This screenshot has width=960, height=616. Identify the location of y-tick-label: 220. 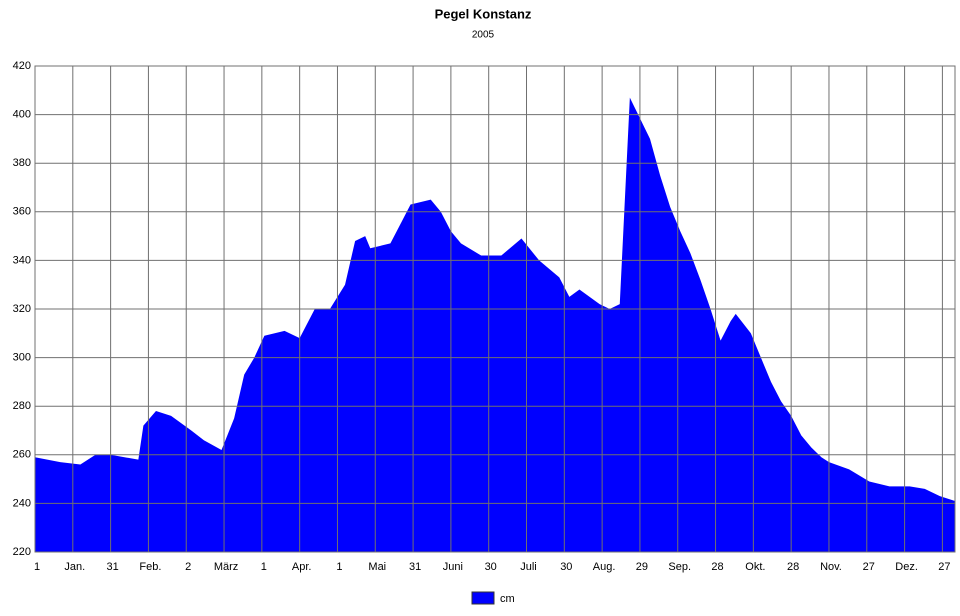
(22, 552).